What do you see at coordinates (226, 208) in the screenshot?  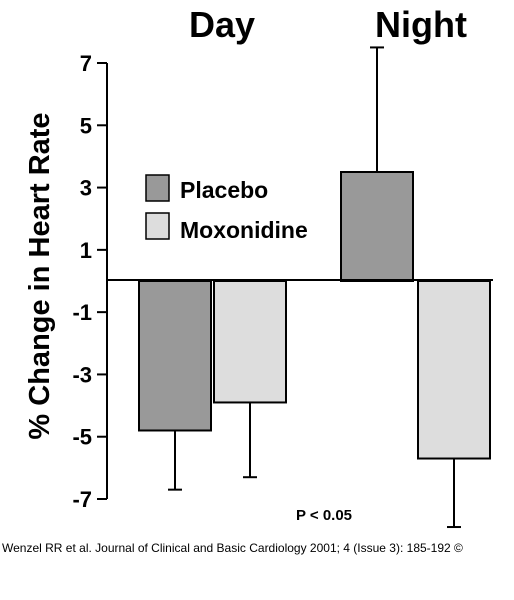 I see `legend: Placebo Moxonidine` at bounding box center [226, 208].